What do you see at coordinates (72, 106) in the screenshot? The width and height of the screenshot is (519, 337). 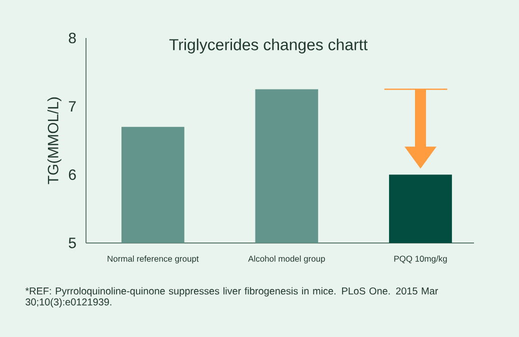 I see `y-tick-label: 7` at bounding box center [72, 106].